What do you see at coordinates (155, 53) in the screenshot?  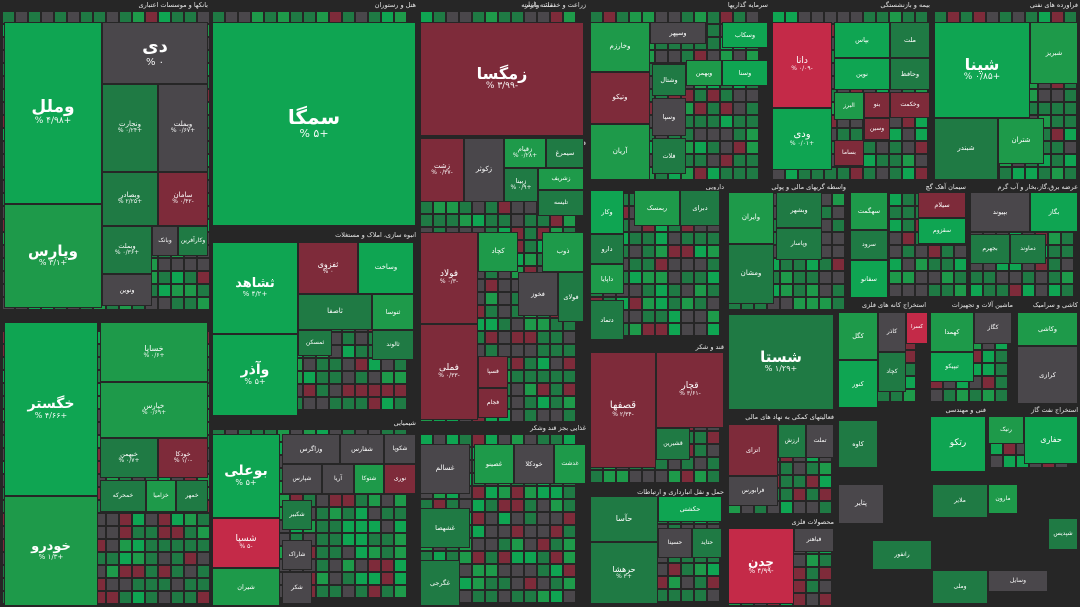 I see `stock-tile: دی ۰ %` at bounding box center [155, 53].